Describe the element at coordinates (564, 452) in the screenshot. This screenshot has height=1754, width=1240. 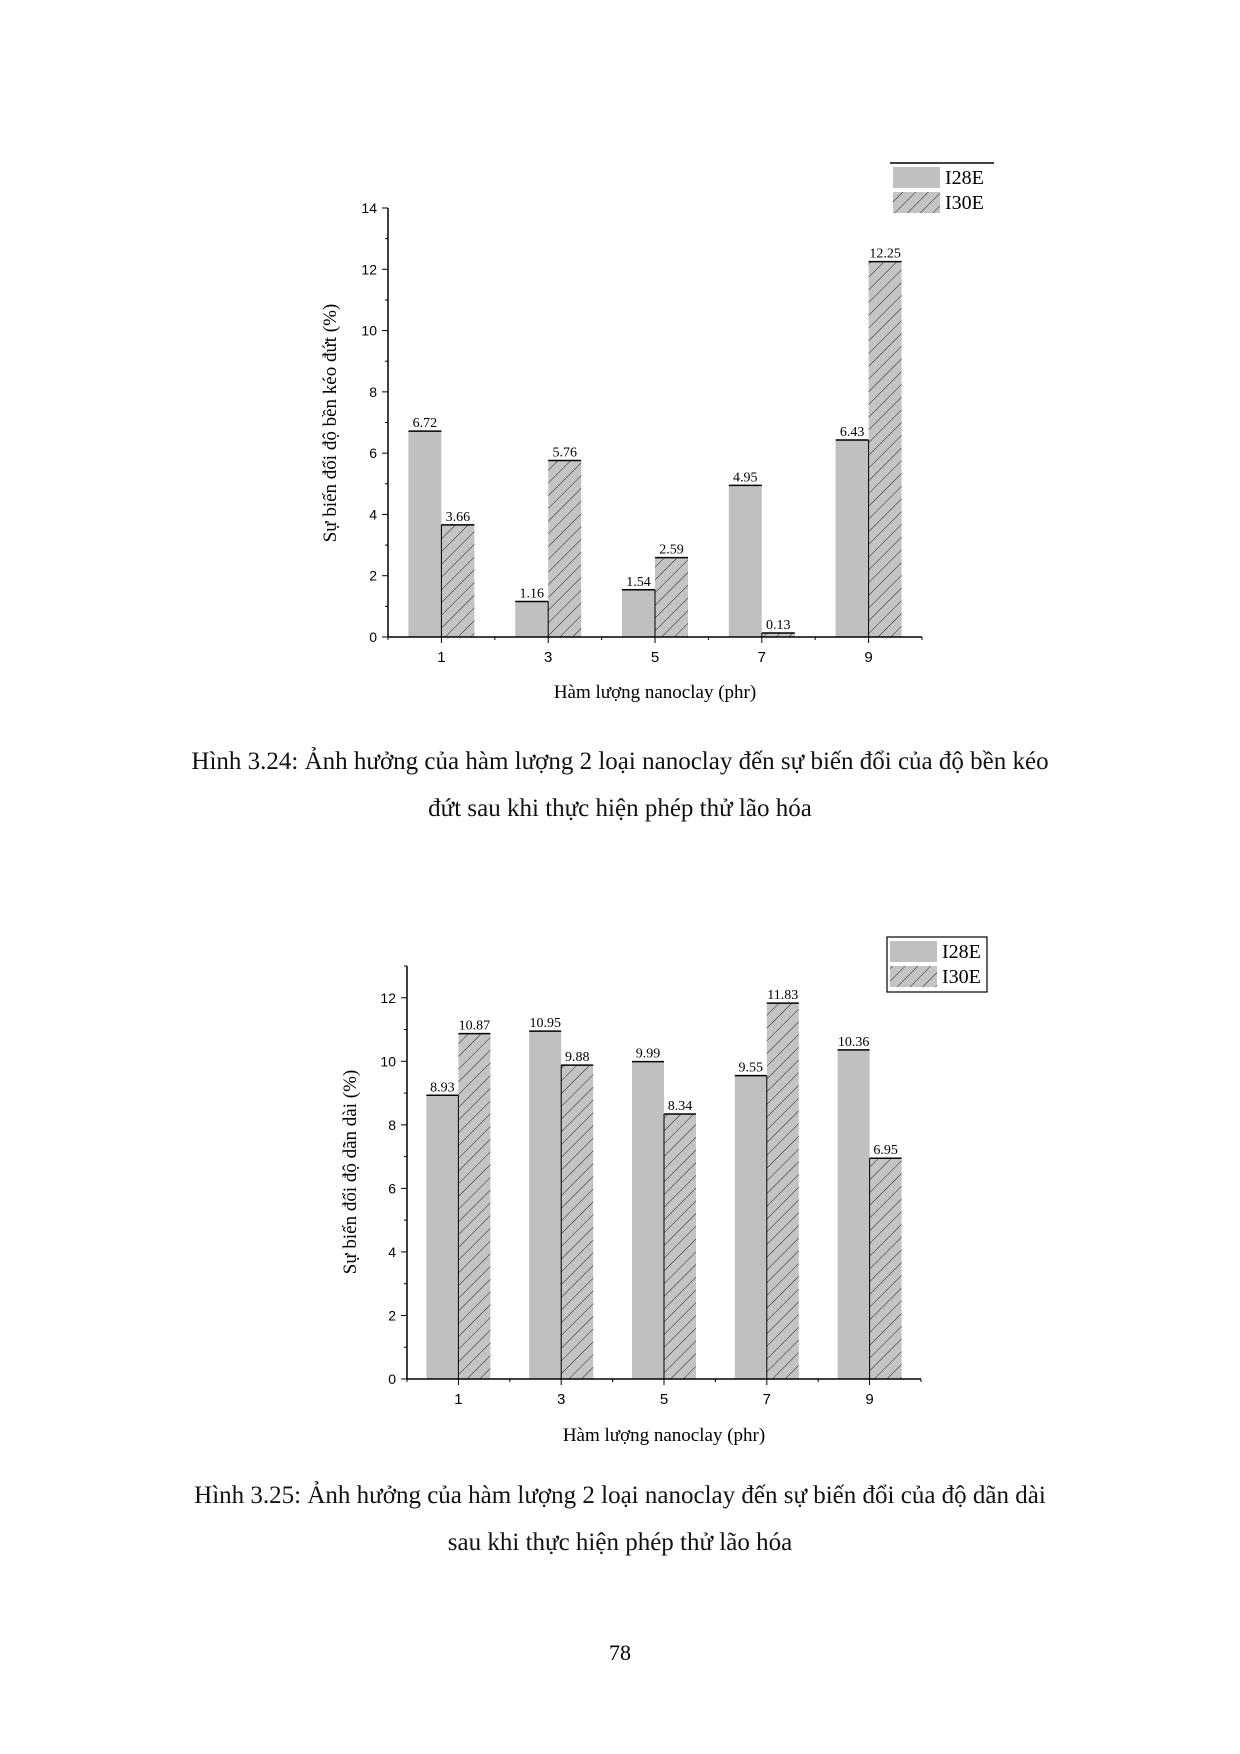
I see `chart1-data-label: 5.76` at that location.